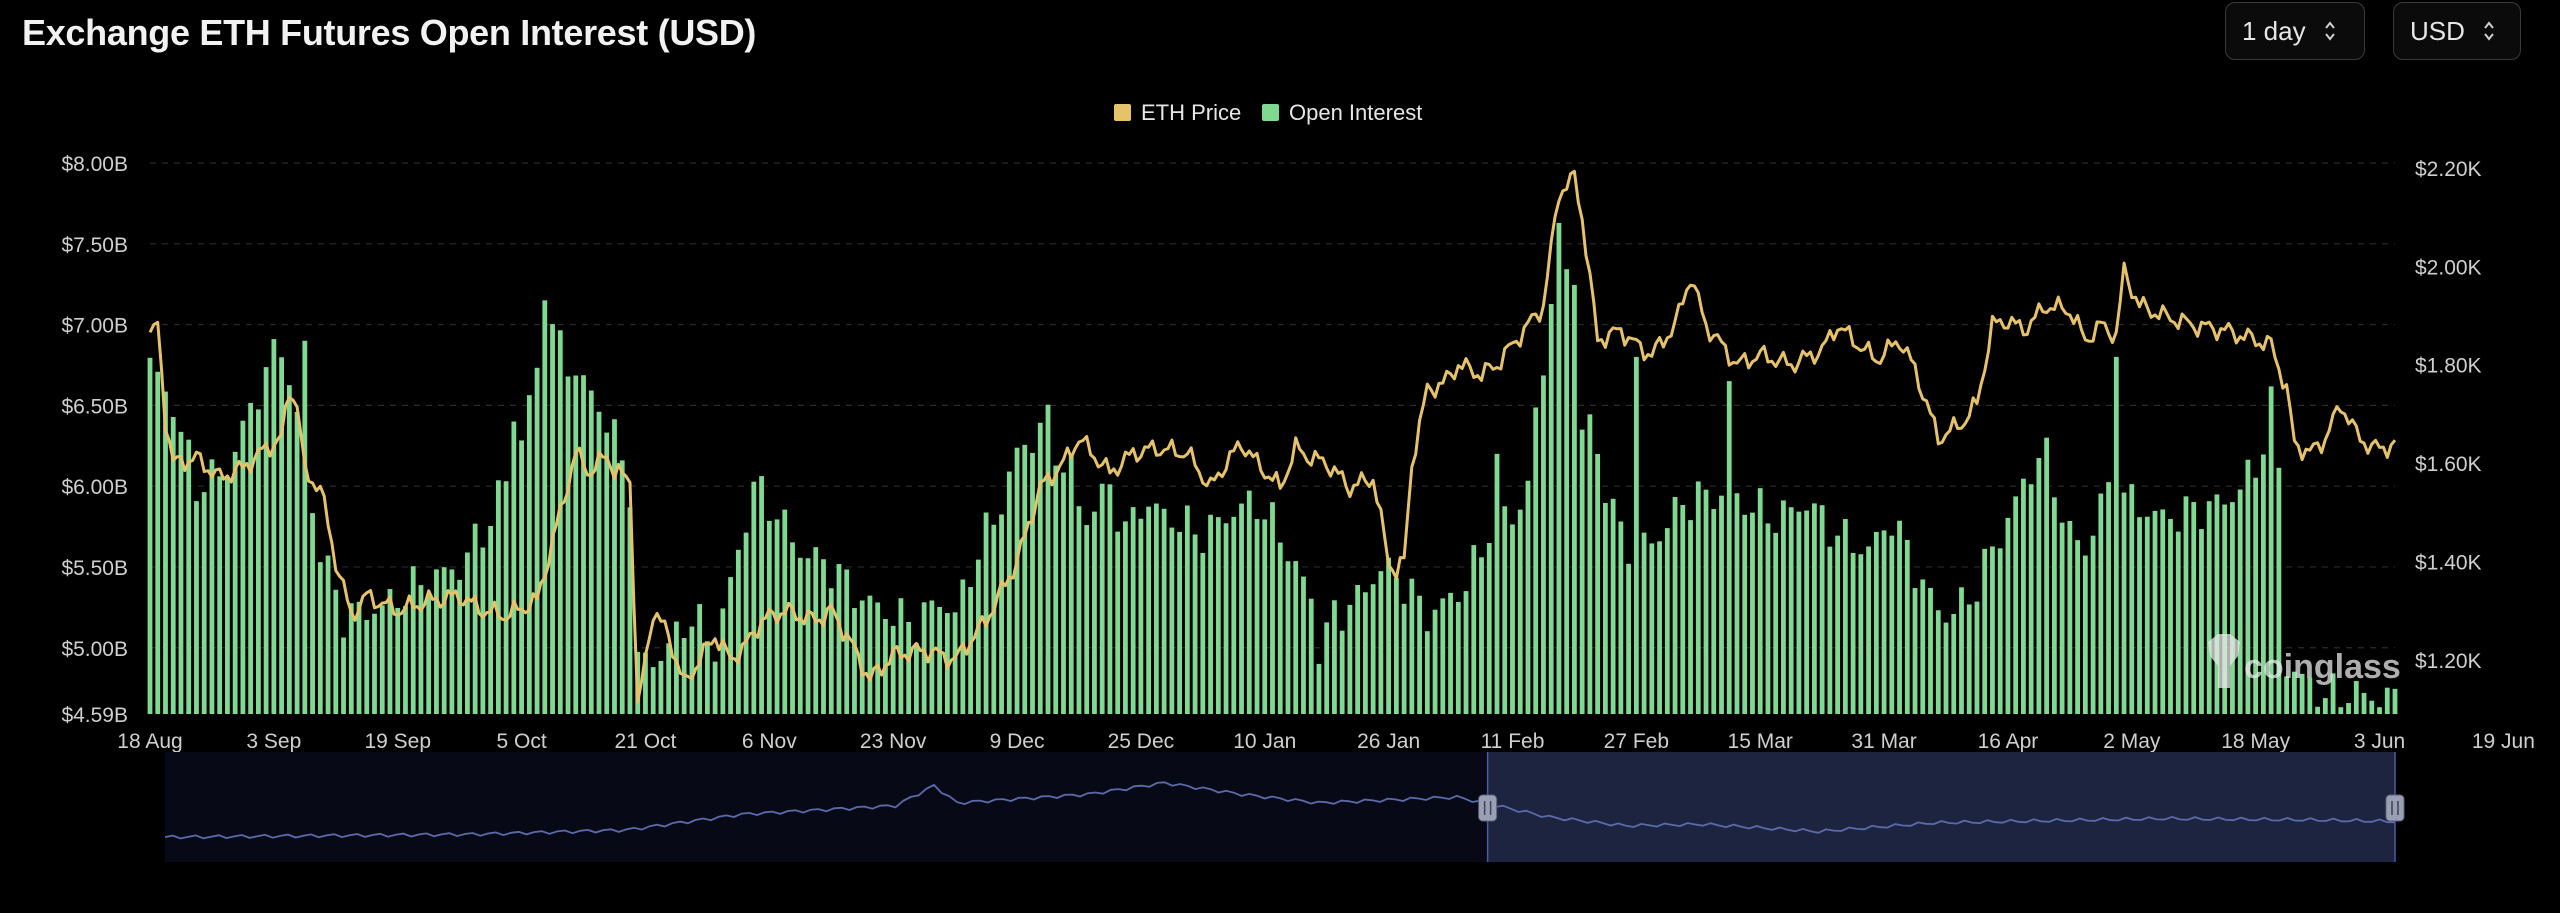  I want to click on legend-item-open-interest: Open Interest, so click(1342, 112).